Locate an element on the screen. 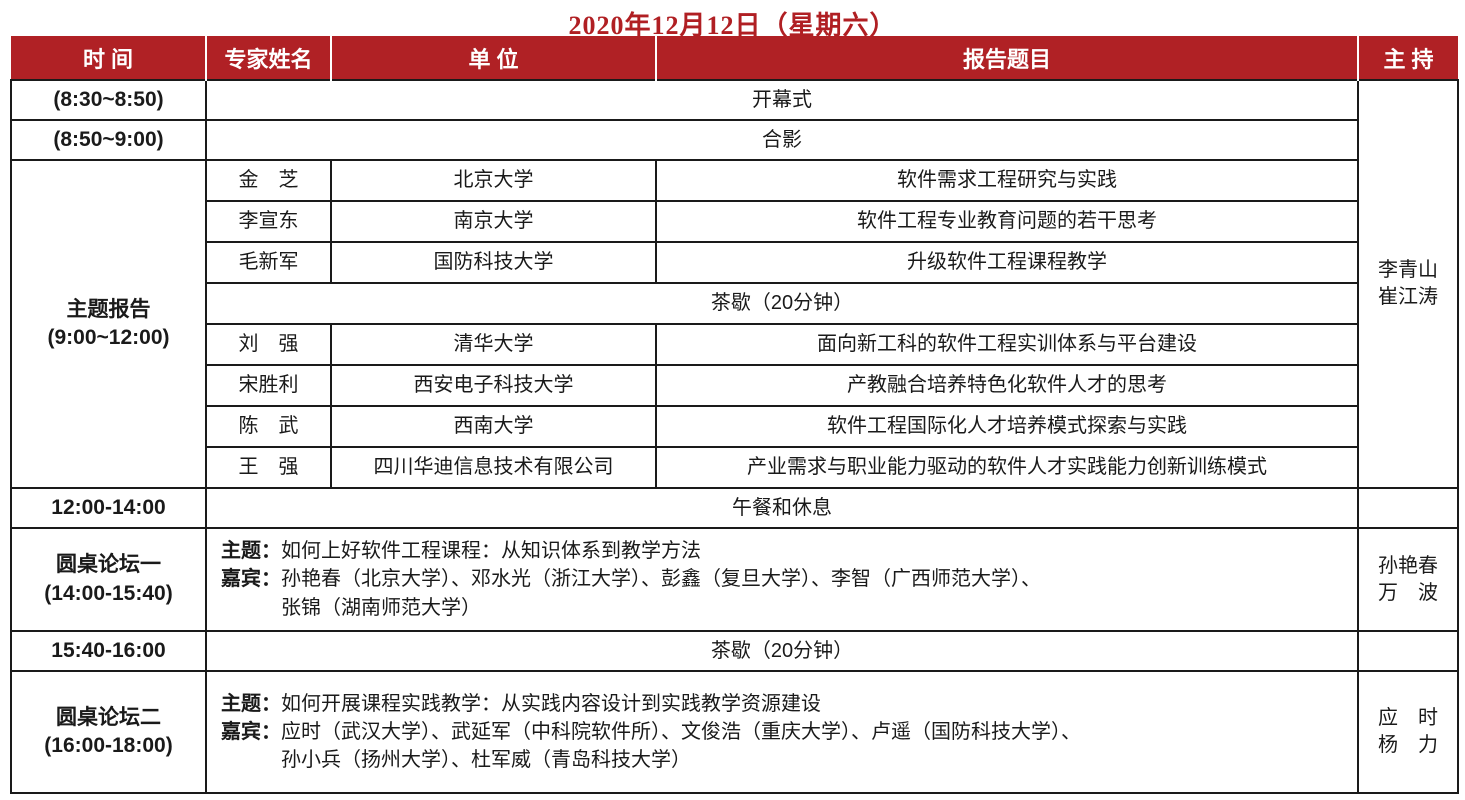  header-row: 时 间 专家姓名 单 位 报告题目 主 持 is located at coordinates (734, 58).